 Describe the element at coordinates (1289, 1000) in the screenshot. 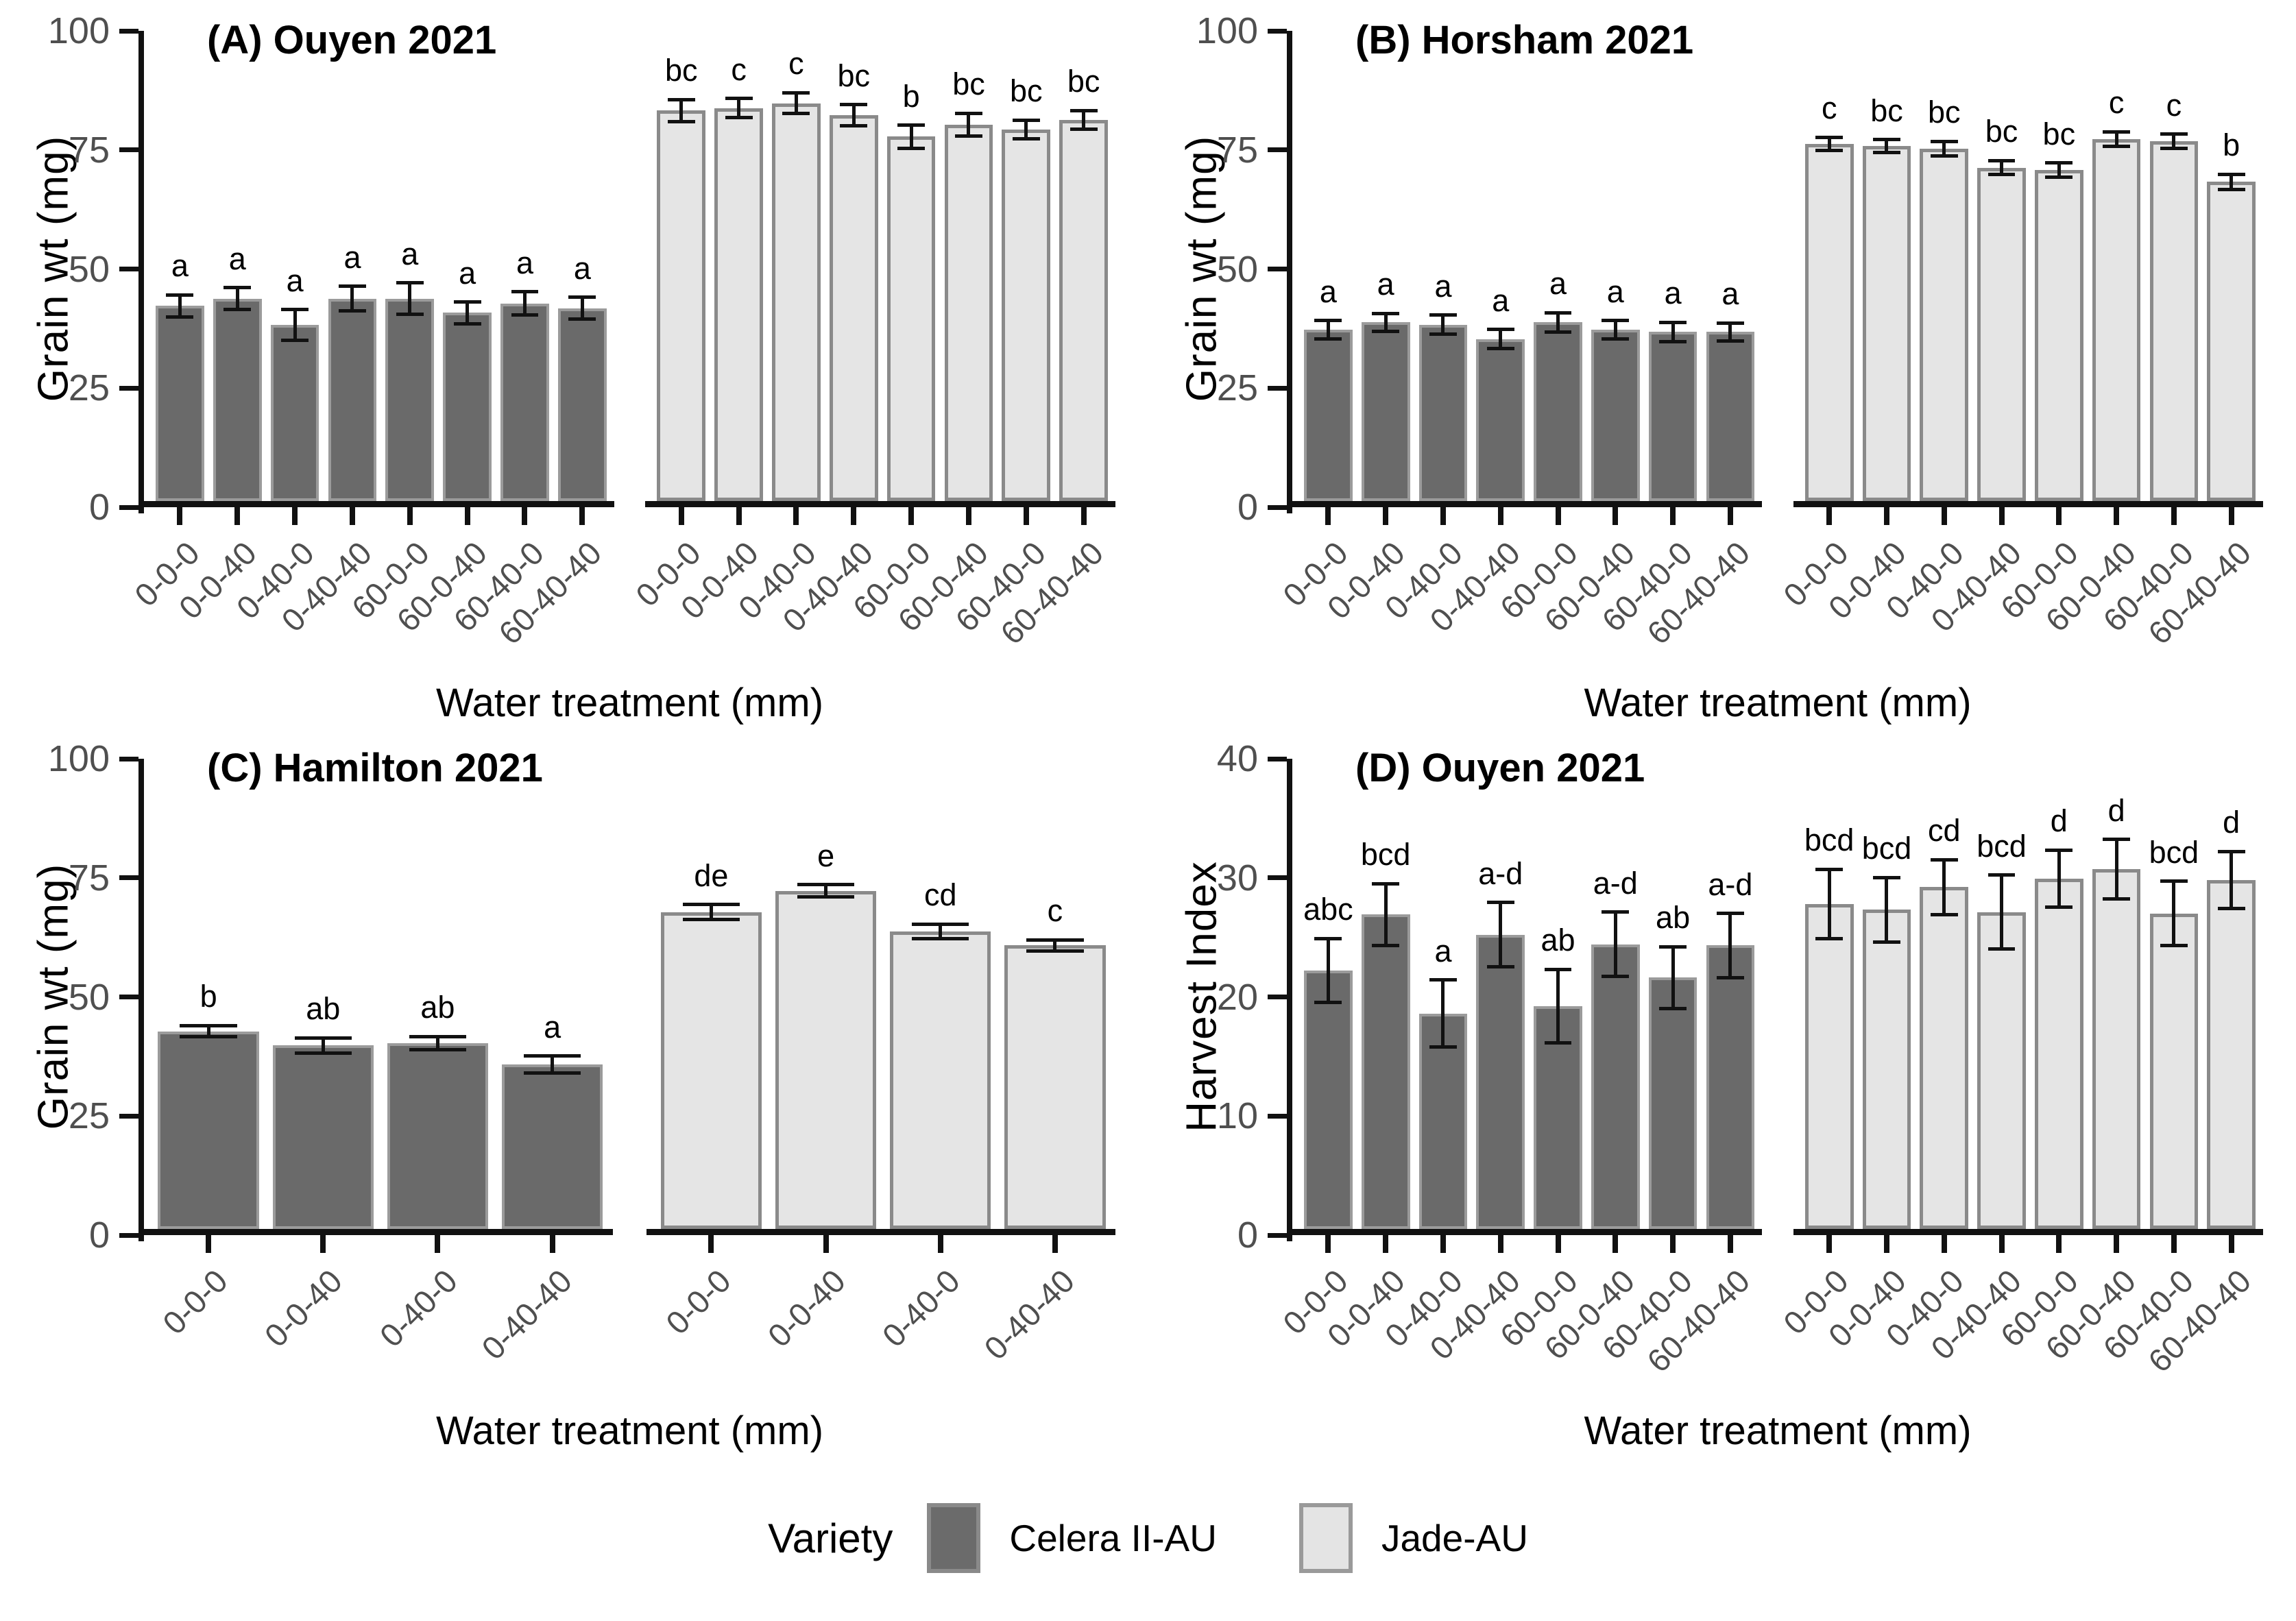

I see `y-axis-line` at that location.